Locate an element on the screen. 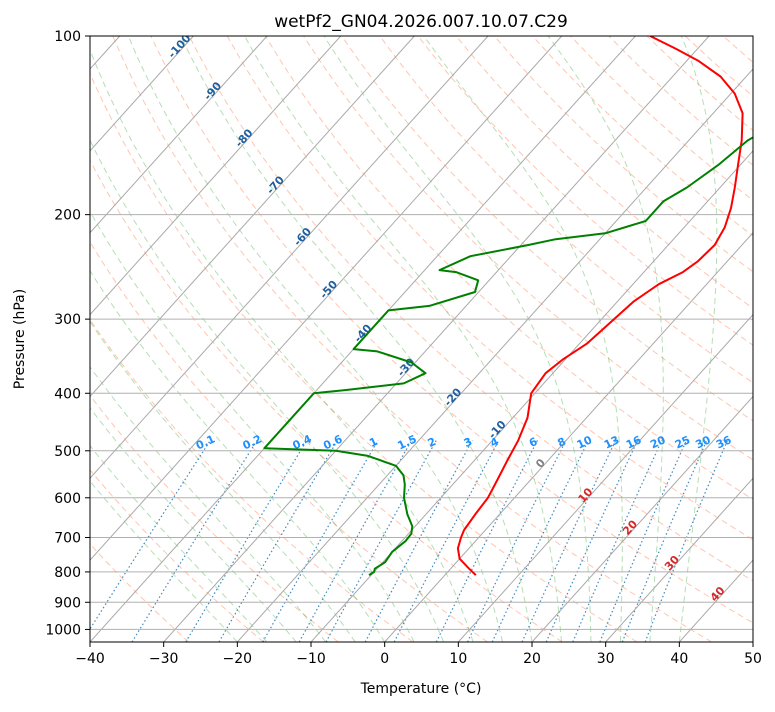  y-tick-label: 100 is located at coordinates (67, 37).